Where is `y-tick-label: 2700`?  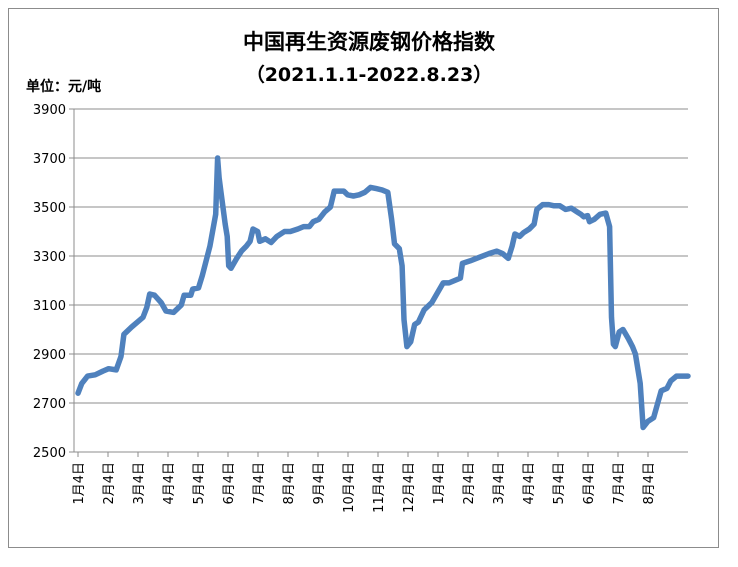 y-tick-label: 2700 is located at coordinates (49, 404).